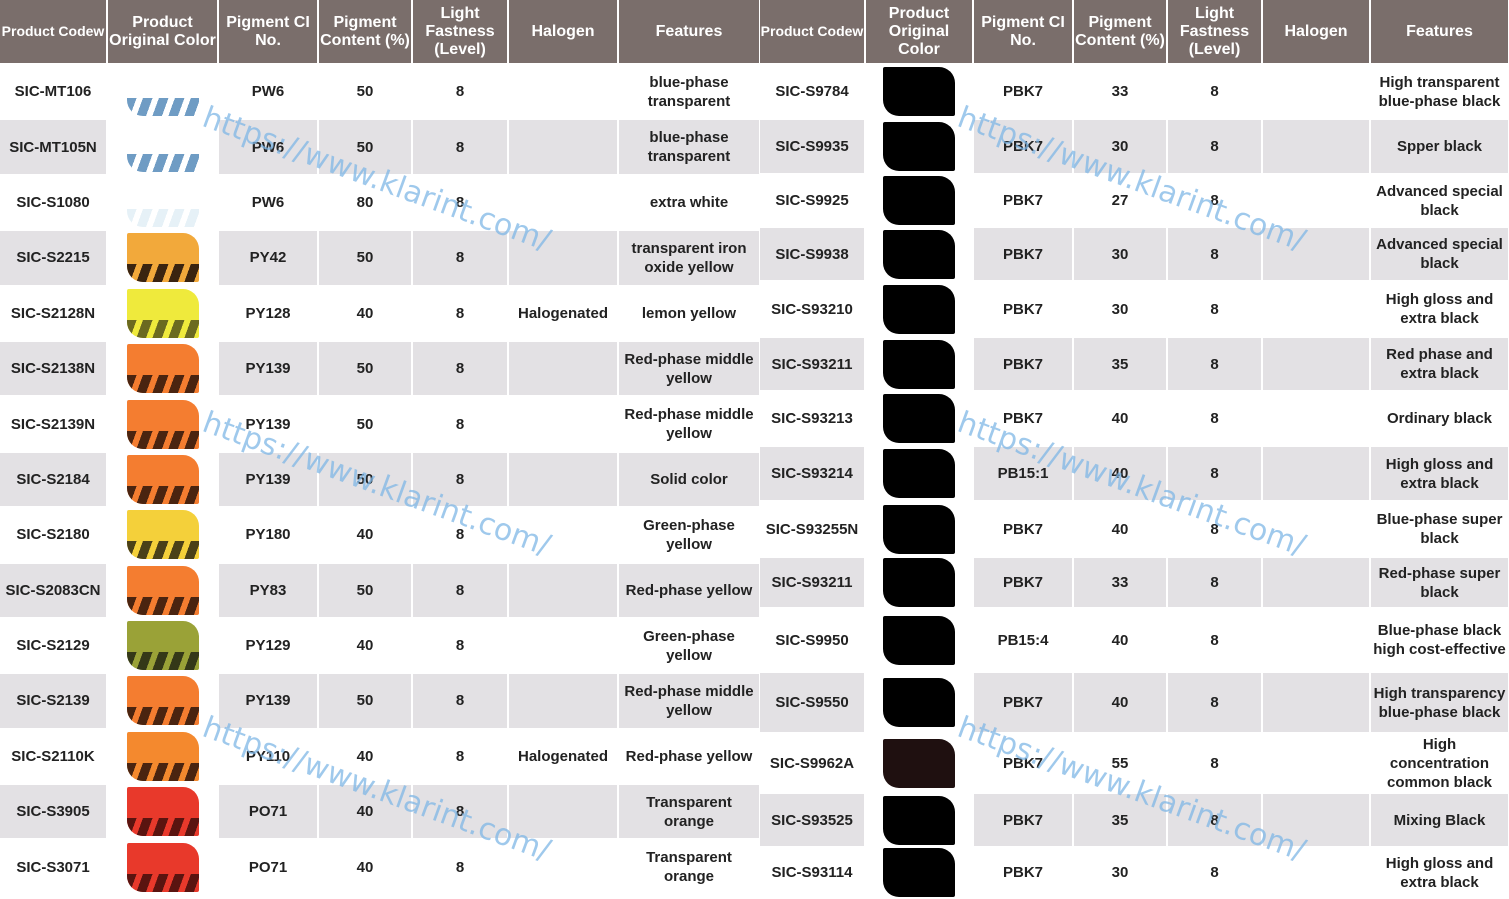  Describe the element at coordinates (1439, 32) in the screenshot. I see `header-features: Features` at that location.